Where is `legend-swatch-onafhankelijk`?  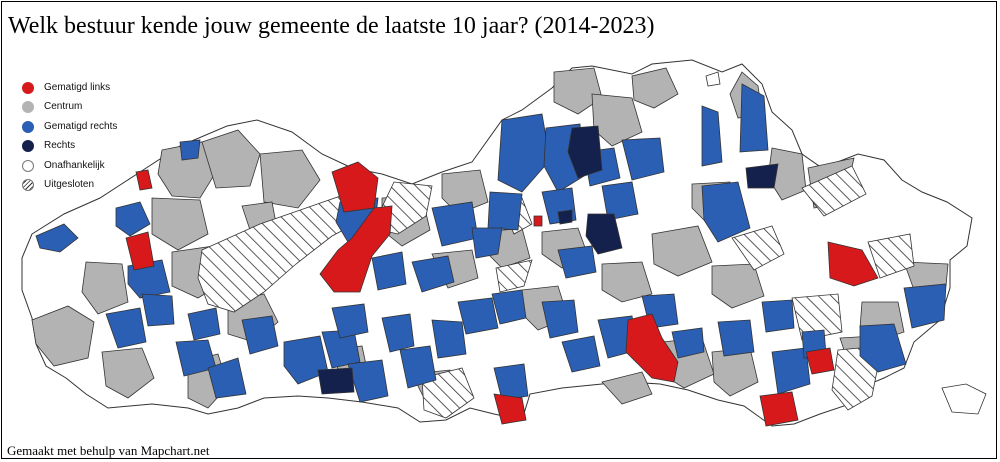
legend-swatch-onafhankelijk is located at coordinates (28, 165).